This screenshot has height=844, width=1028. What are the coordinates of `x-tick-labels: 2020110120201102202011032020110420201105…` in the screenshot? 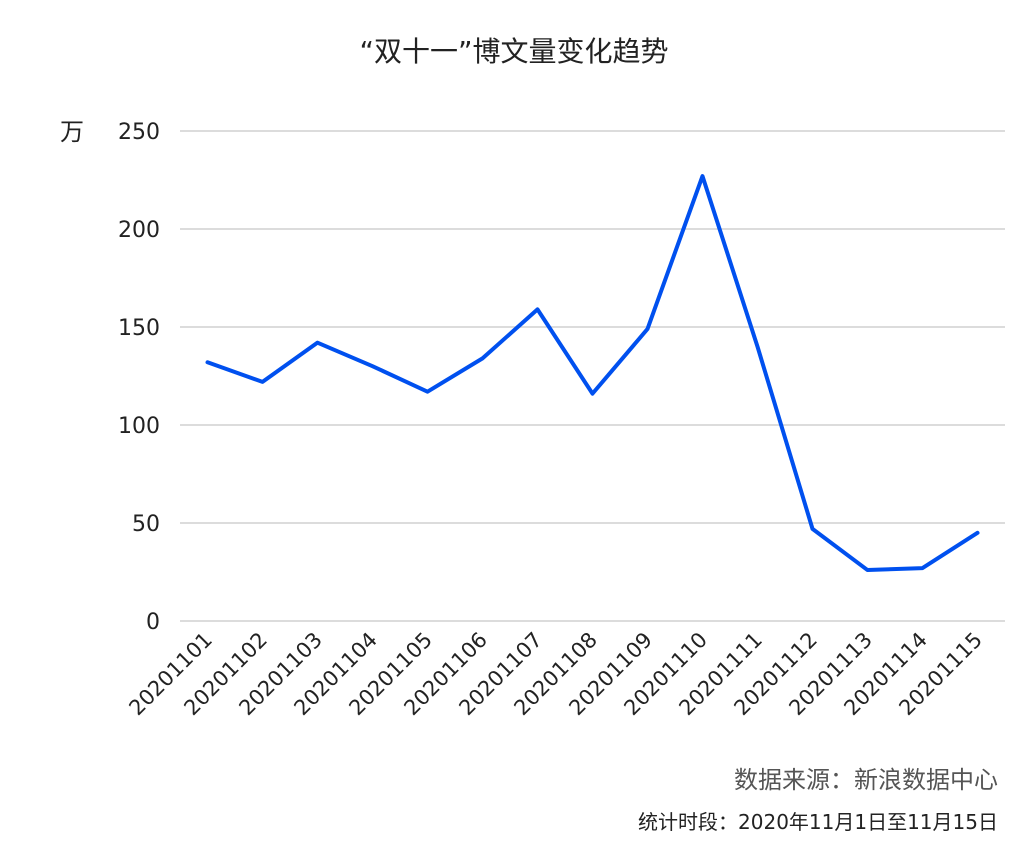 It's located at (555, 674).